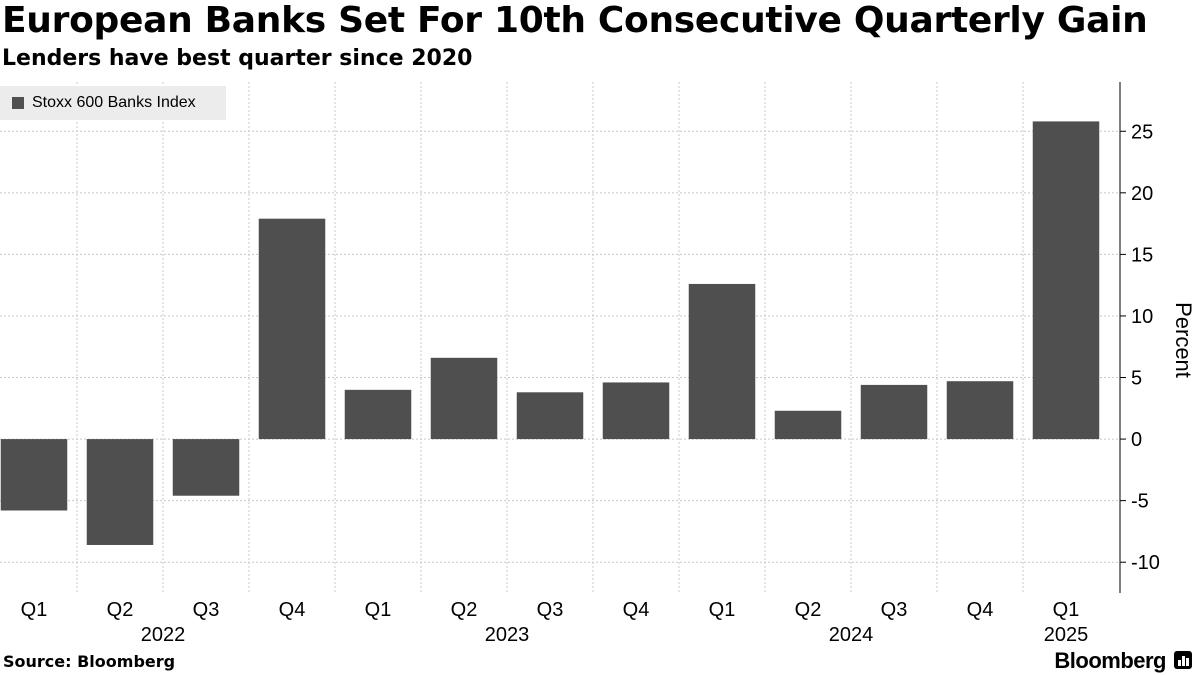 Image resolution: width=1200 pixels, height=675 pixels. Describe the element at coordinates (1142, 255) in the screenshot. I see `y-tick-label: 15` at that location.